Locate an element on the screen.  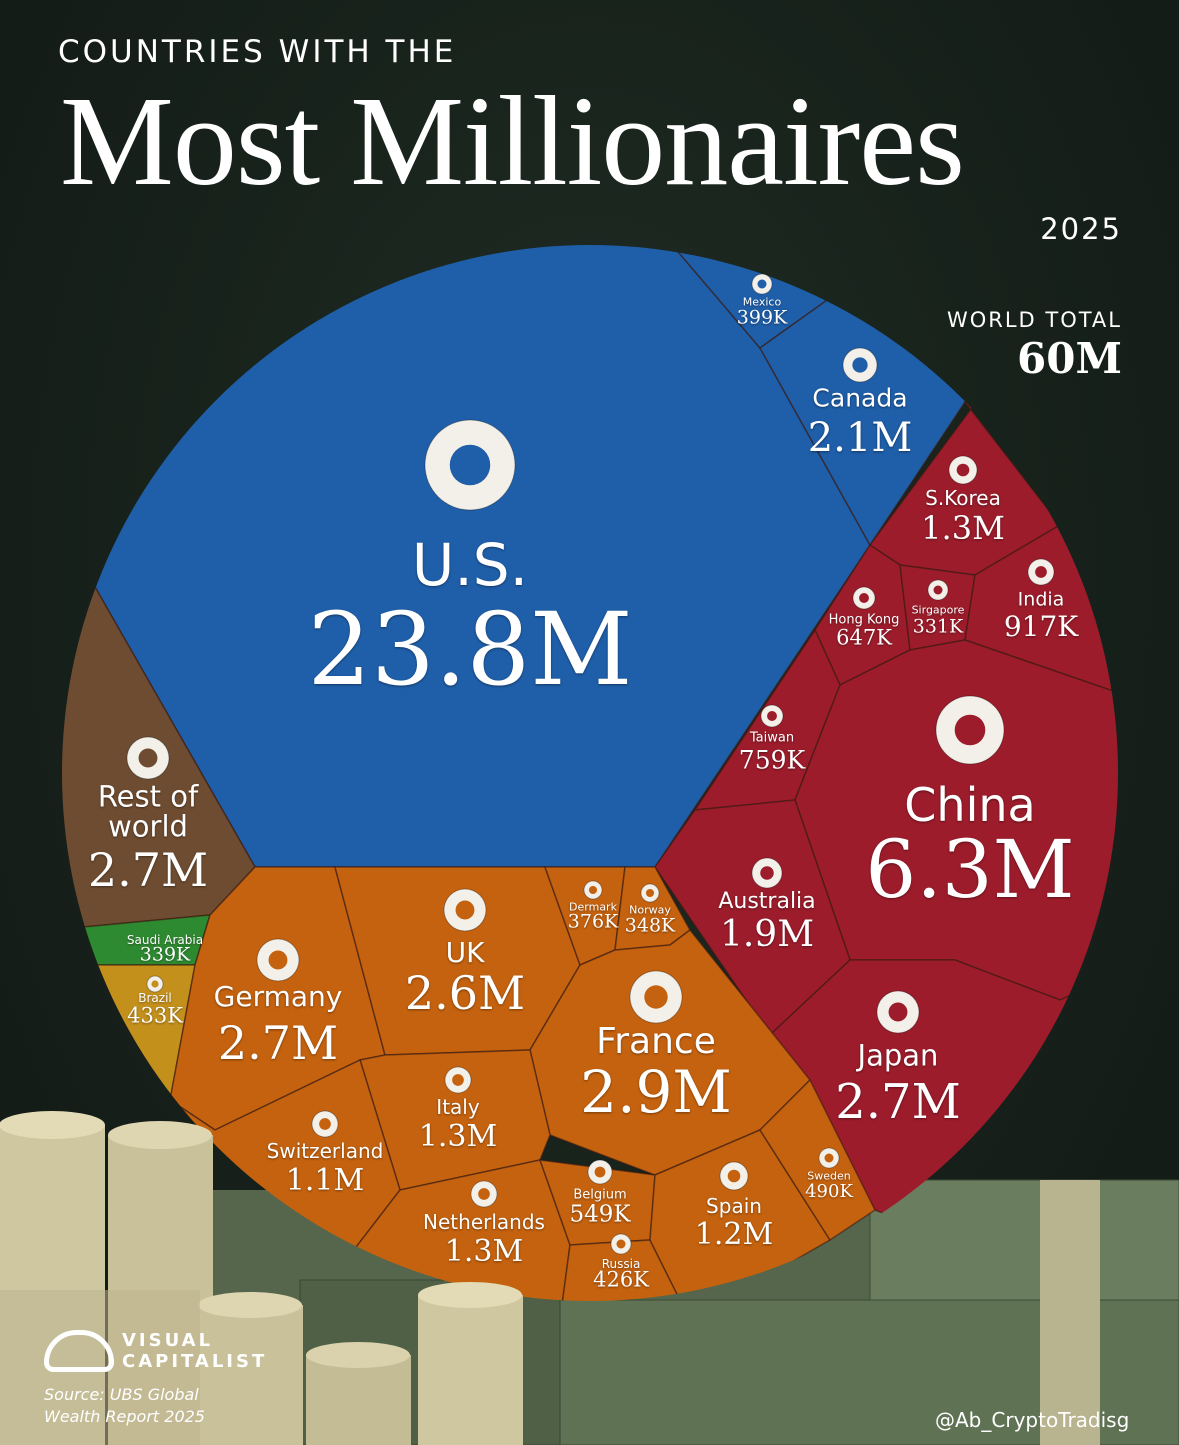
cell-value: 339K is located at coordinates (165, 954).